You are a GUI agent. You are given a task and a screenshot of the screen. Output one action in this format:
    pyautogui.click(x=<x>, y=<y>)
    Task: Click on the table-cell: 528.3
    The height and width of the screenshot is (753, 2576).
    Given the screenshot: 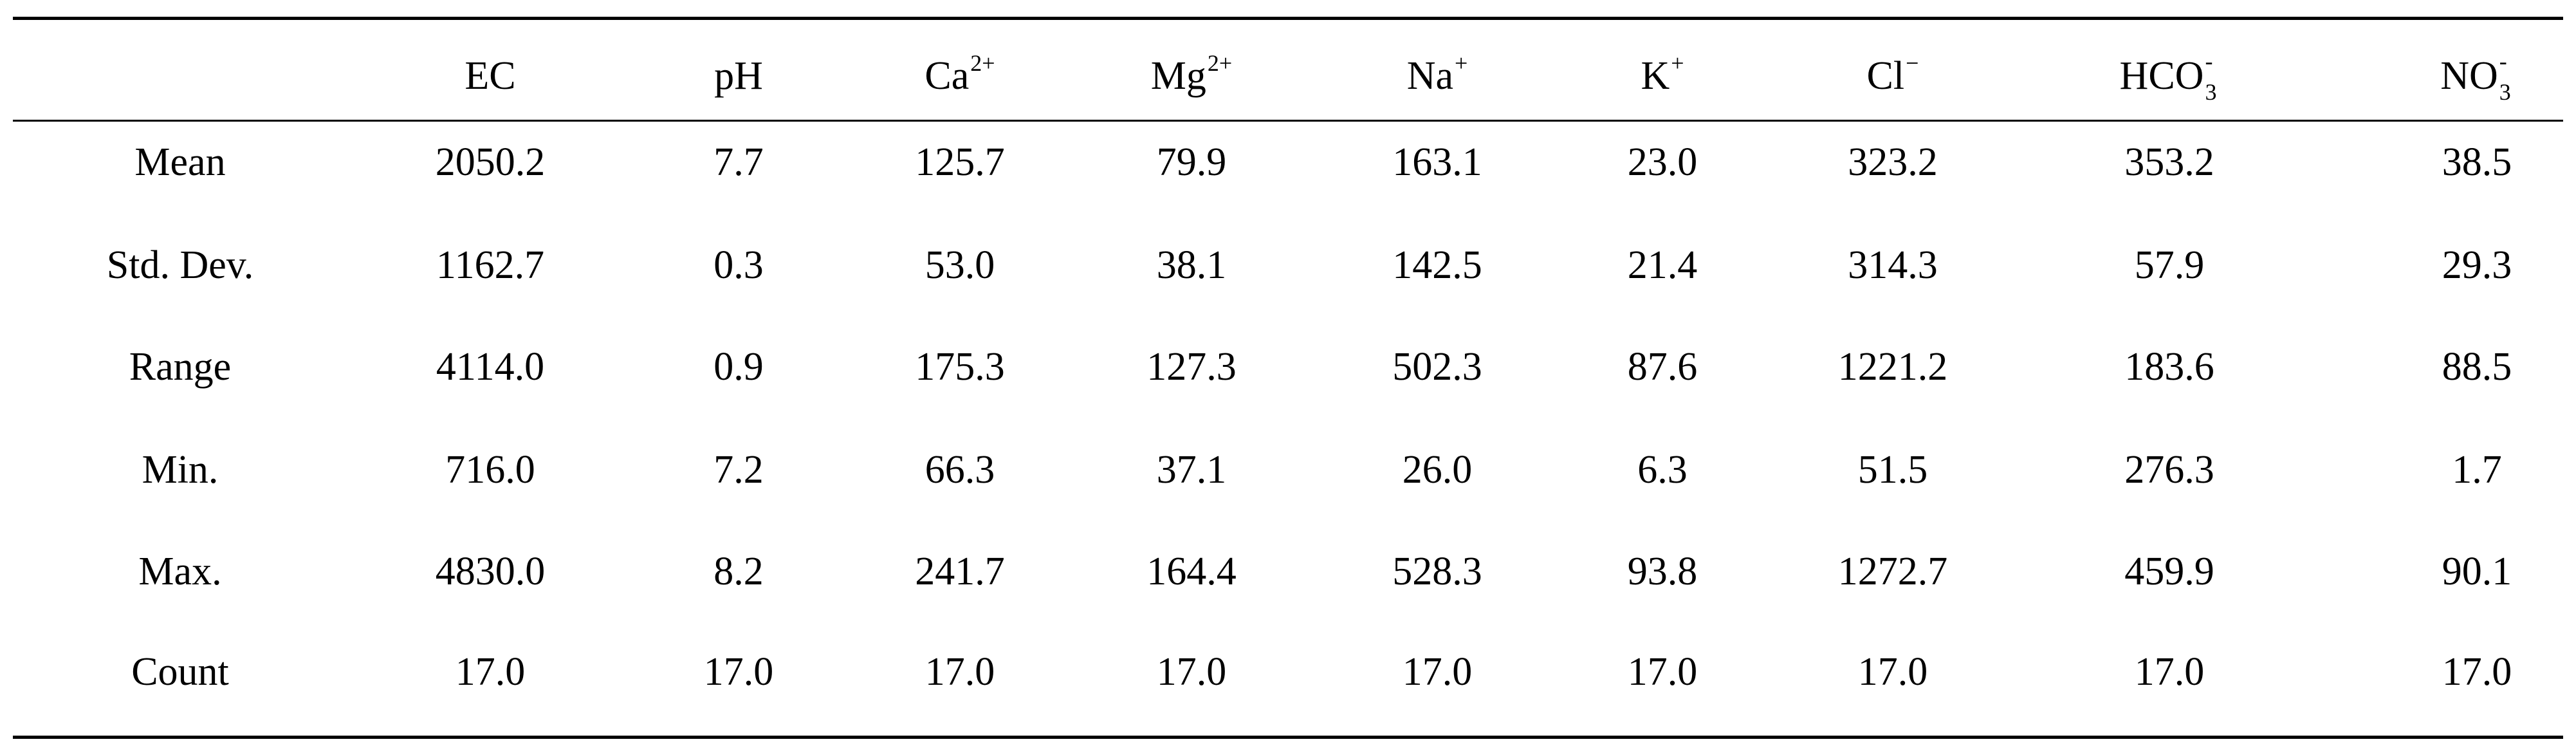 What is the action you would take?
    pyautogui.click(x=1437, y=571)
    